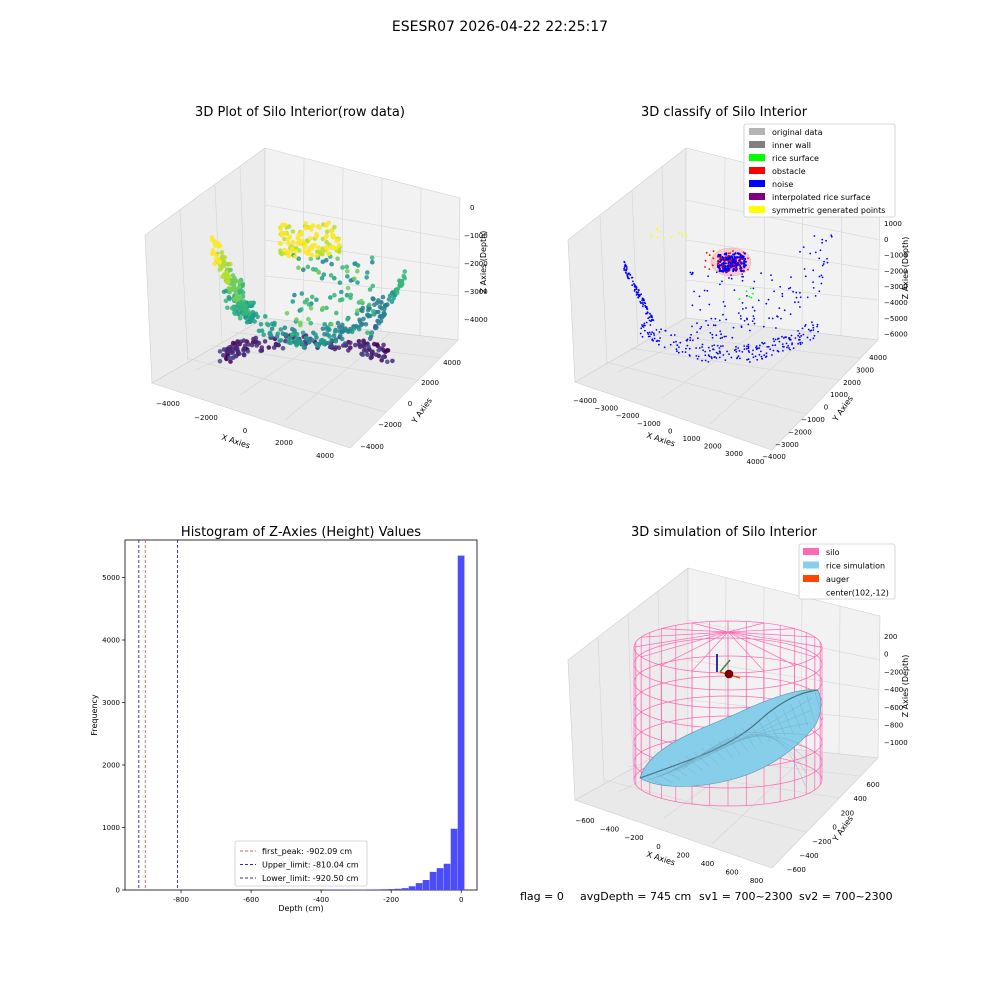  What do you see at coordinates (757, 170) in the screenshot?
I see `classify-legend-swatch` at bounding box center [757, 170].